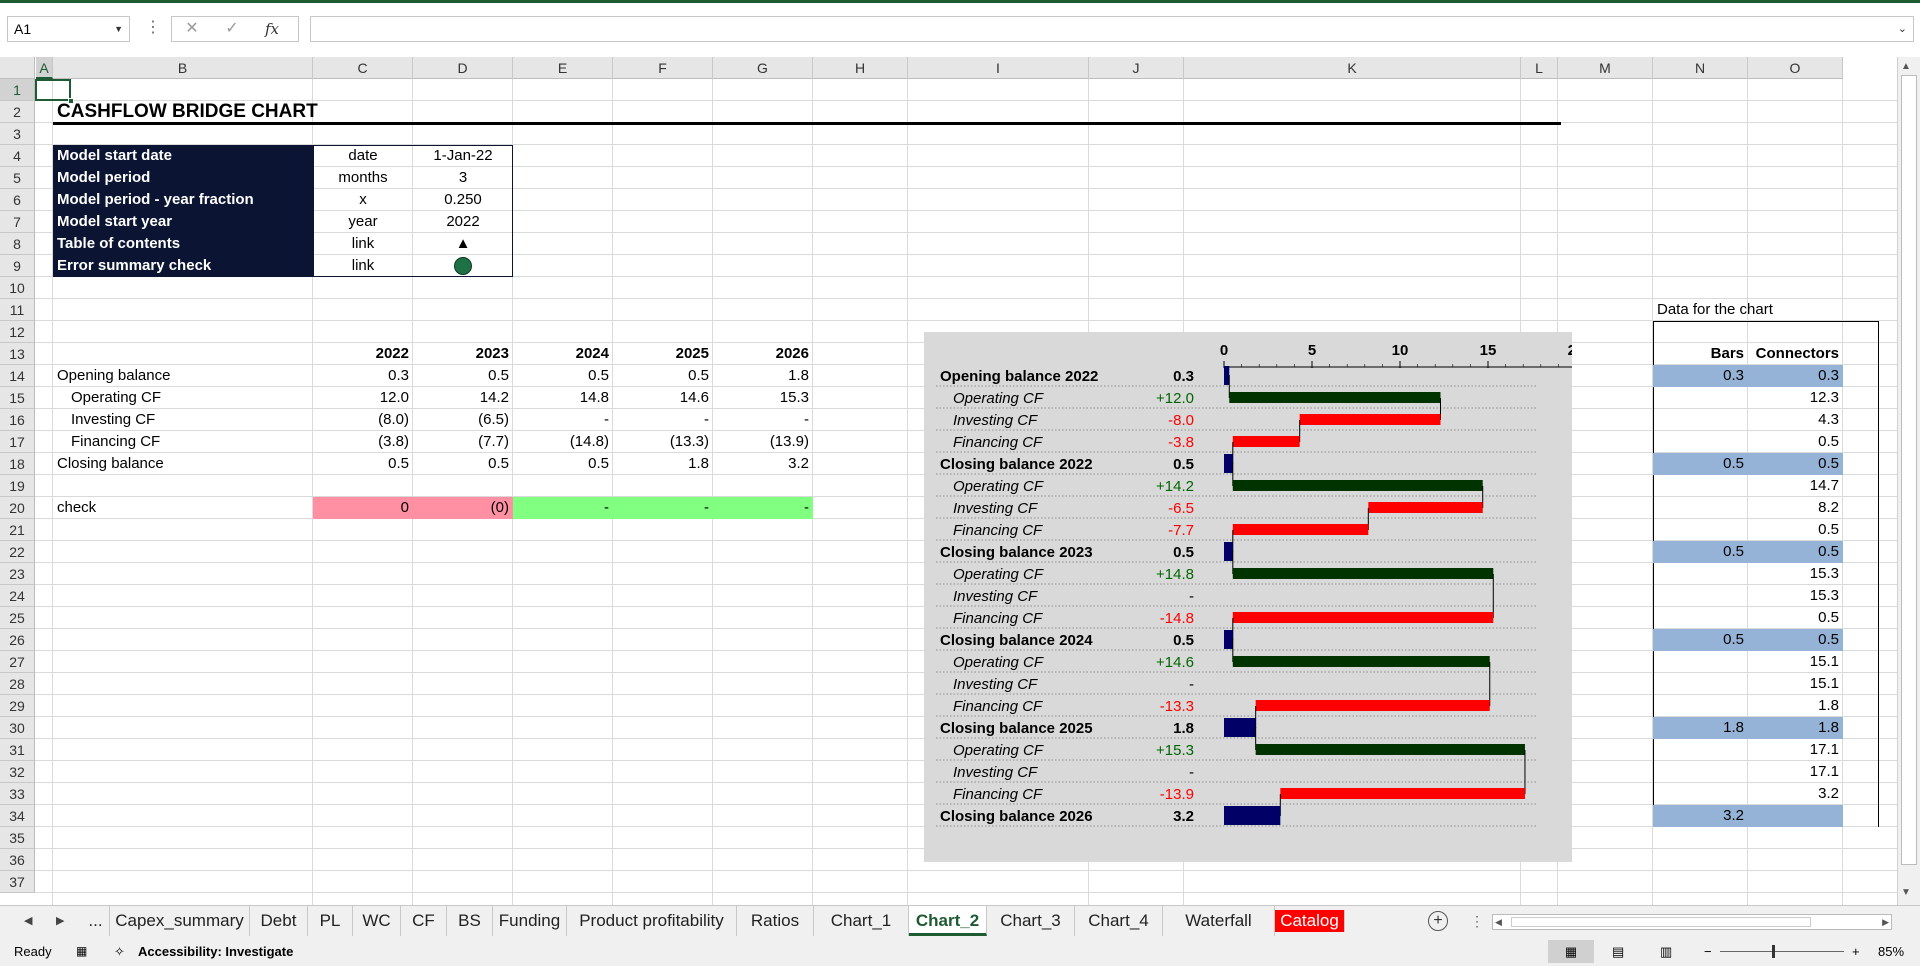  What do you see at coordinates (763, 68) in the screenshot?
I see `column-header-g: G` at bounding box center [763, 68].